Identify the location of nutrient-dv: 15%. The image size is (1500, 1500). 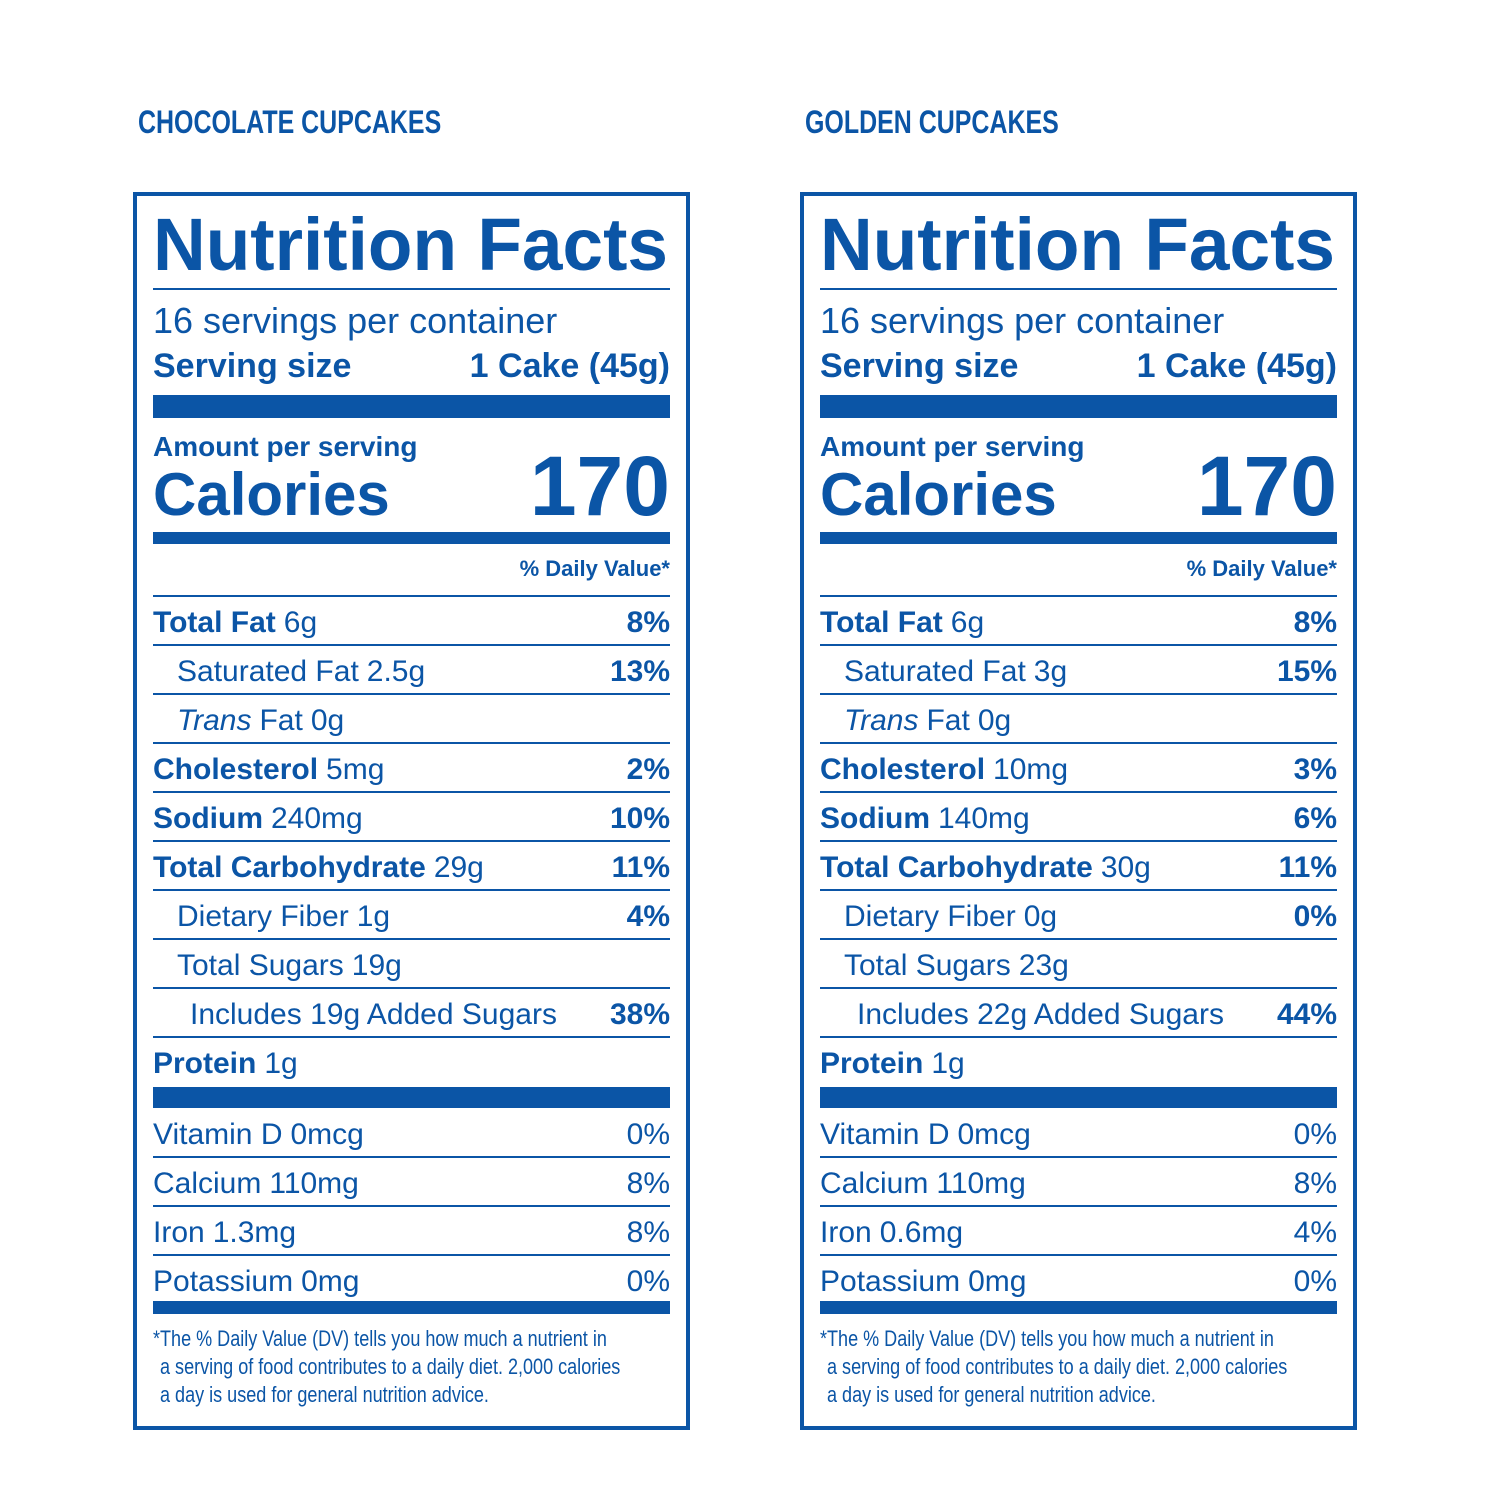
(1307, 671).